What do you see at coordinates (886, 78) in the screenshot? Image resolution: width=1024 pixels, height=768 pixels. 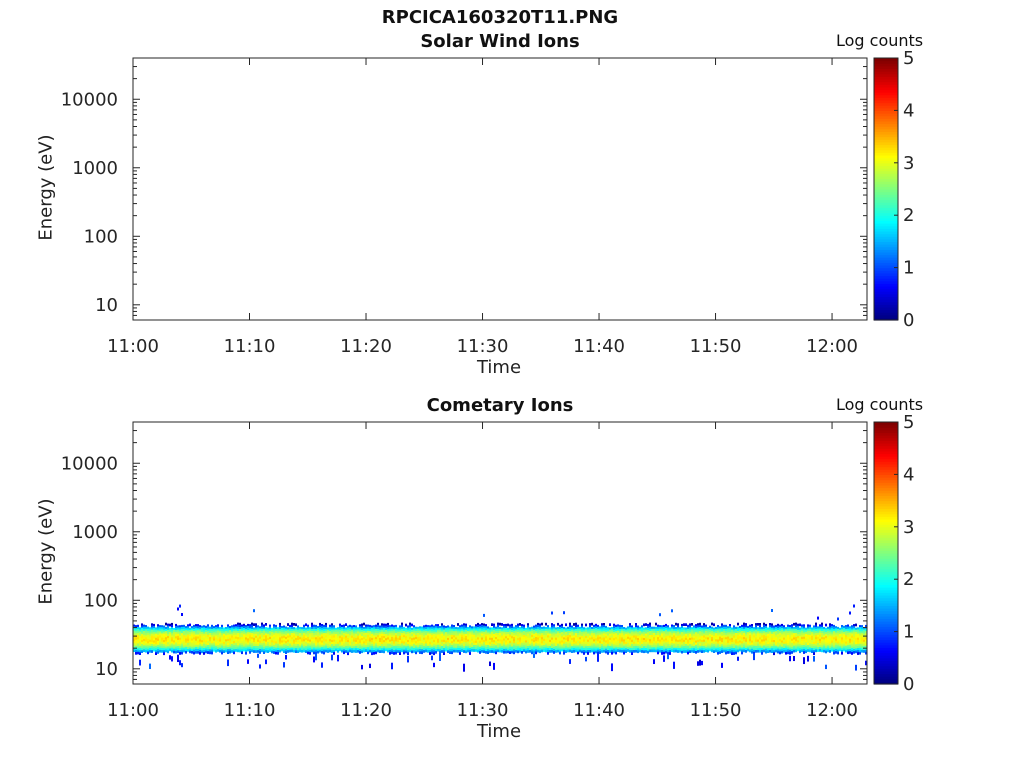 I see `colorbar-segment` at bounding box center [886, 78].